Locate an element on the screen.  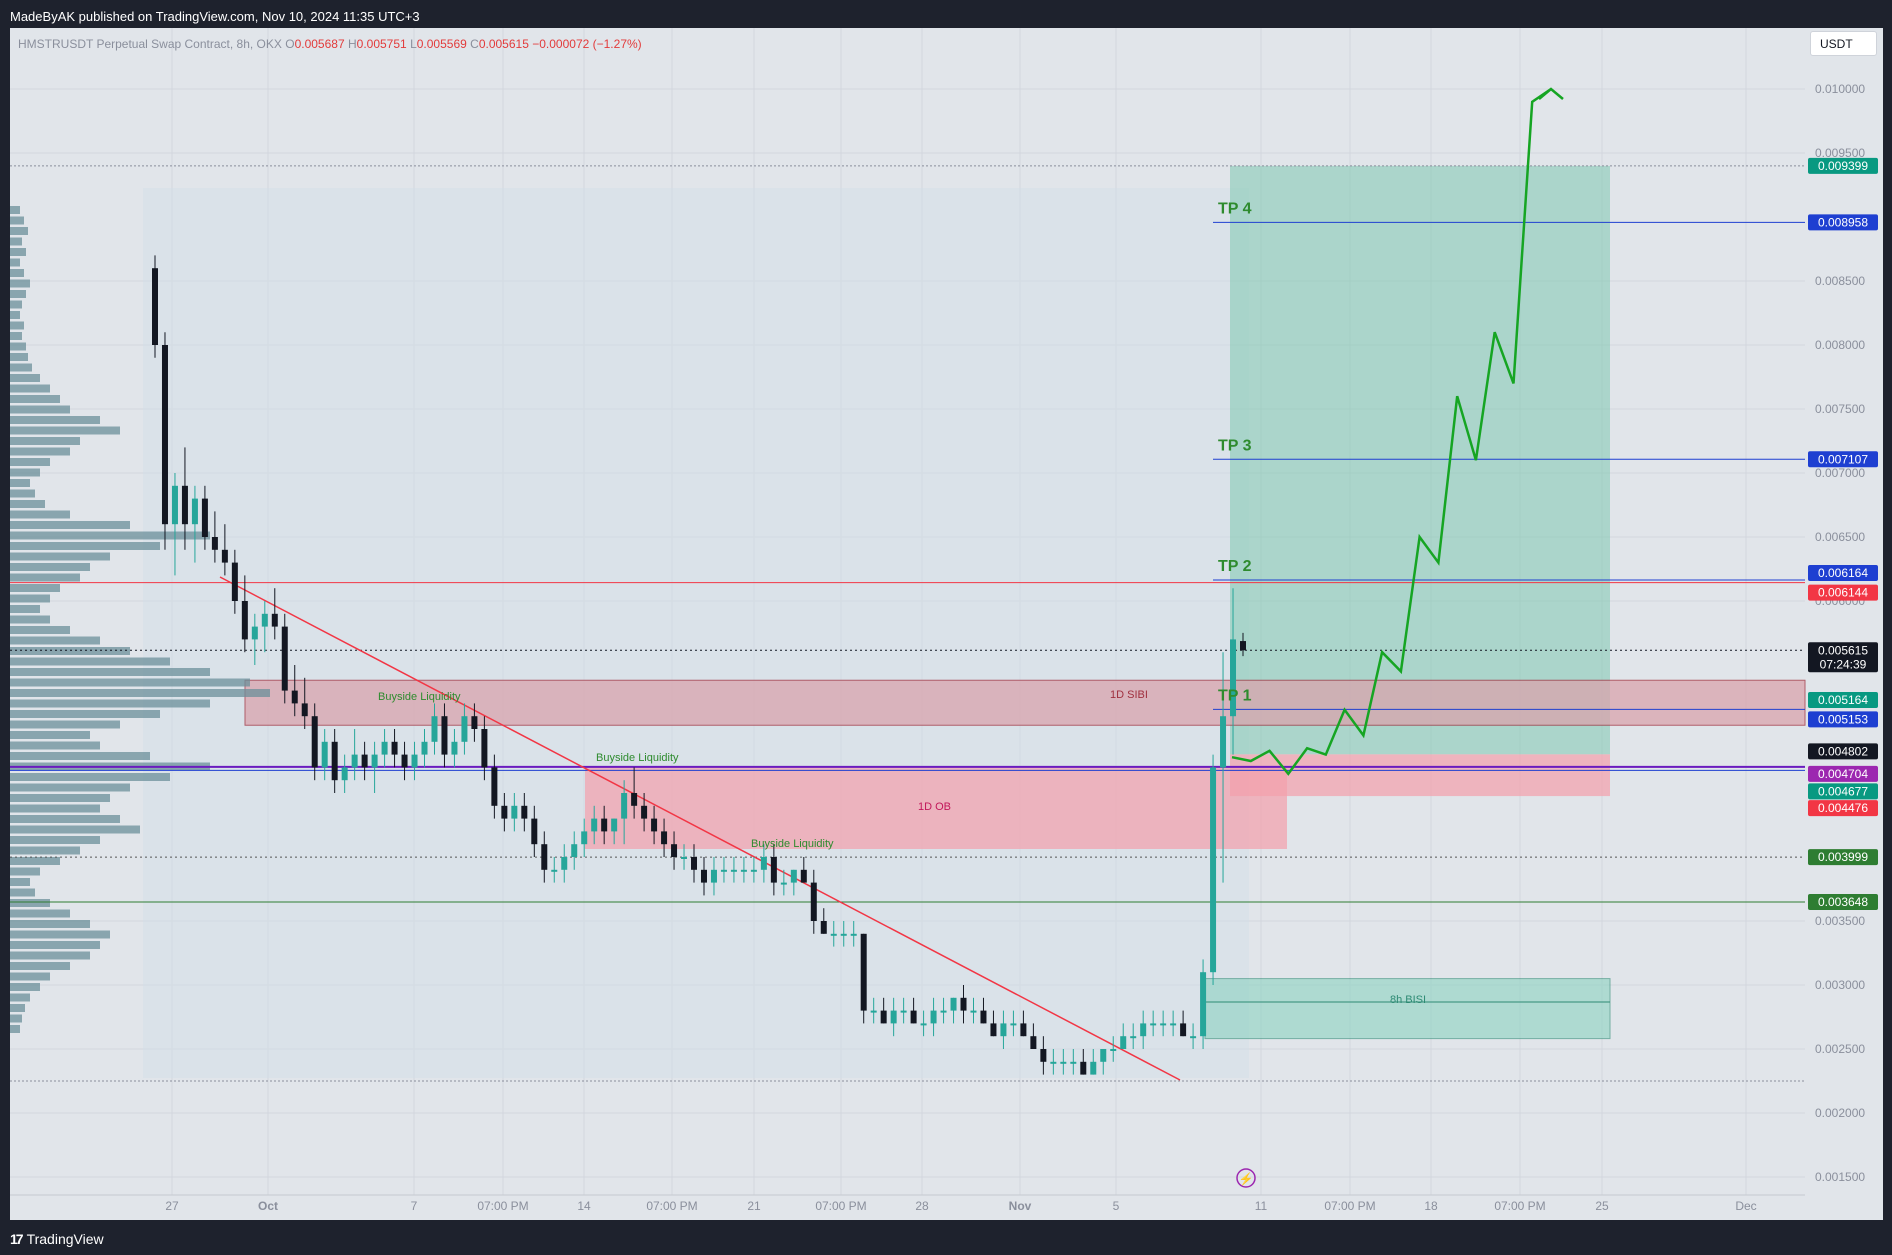
x-tick-label: 7 is located at coordinates (414, 1206).